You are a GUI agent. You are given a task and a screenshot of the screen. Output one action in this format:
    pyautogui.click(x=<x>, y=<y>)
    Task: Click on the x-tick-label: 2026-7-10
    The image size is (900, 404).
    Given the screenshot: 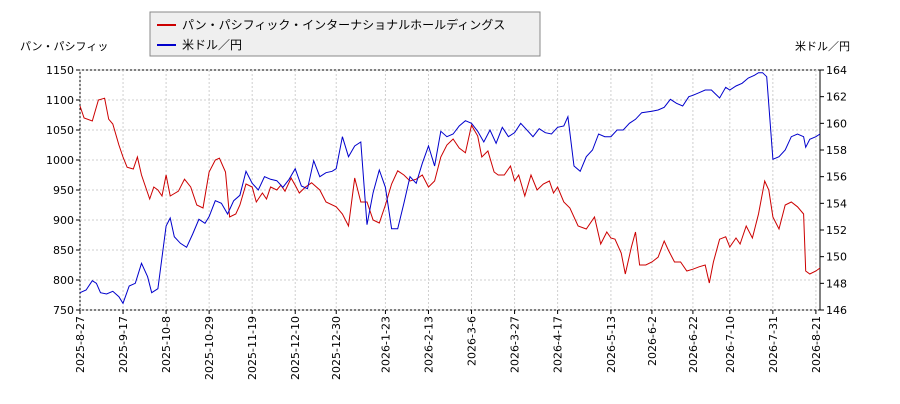 What is the action you would take?
    pyautogui.click(x=730, y=344)
    